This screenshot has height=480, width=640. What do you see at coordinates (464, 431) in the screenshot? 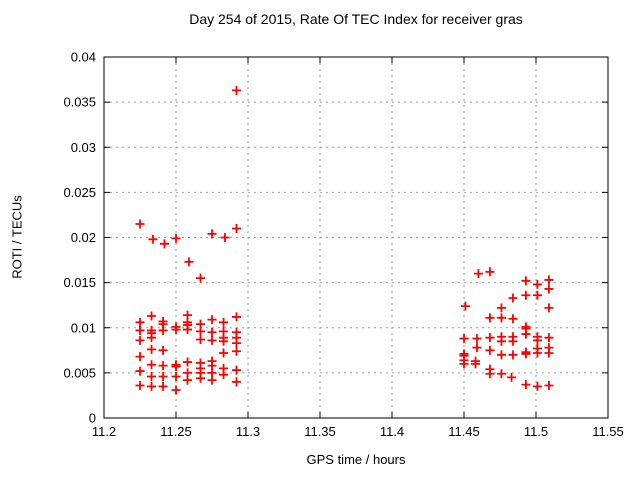
I see `x-tick-label: 11.45` at bounding box center [464, 431].